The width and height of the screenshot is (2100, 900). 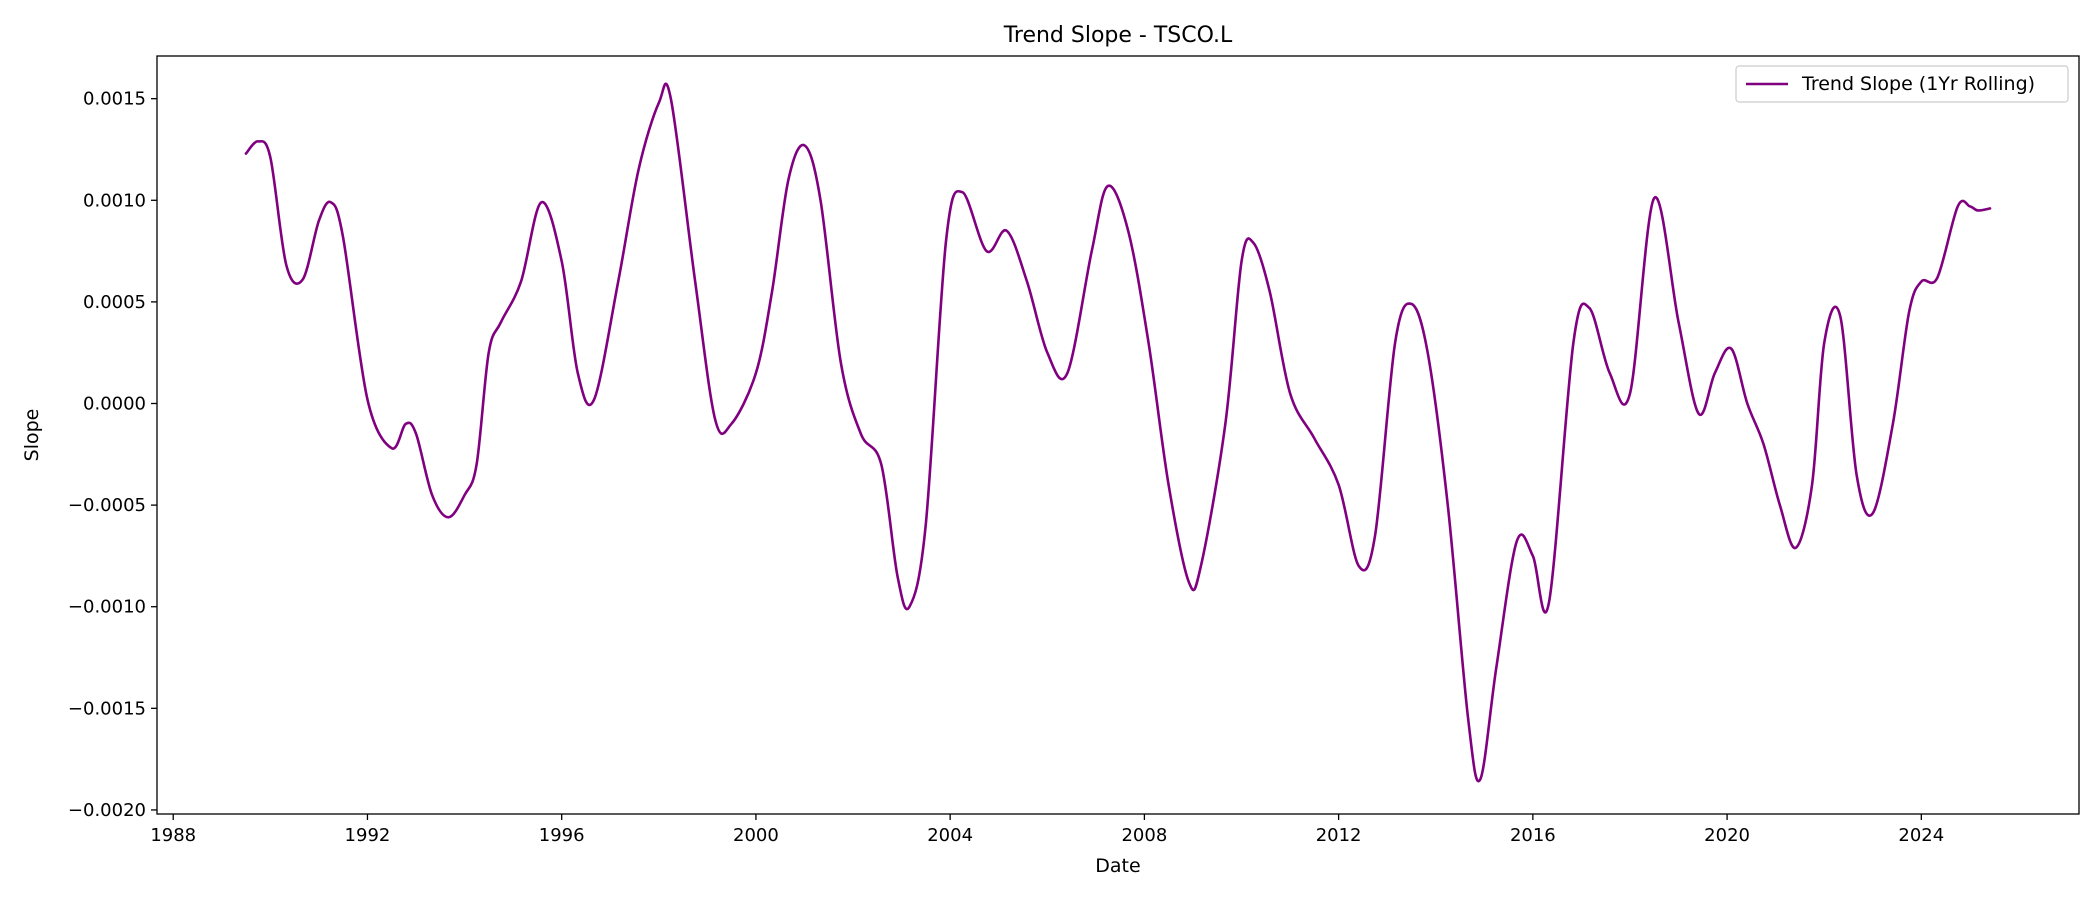 I want to click on x-axis-label: Date, so click(x=1117, y=866).